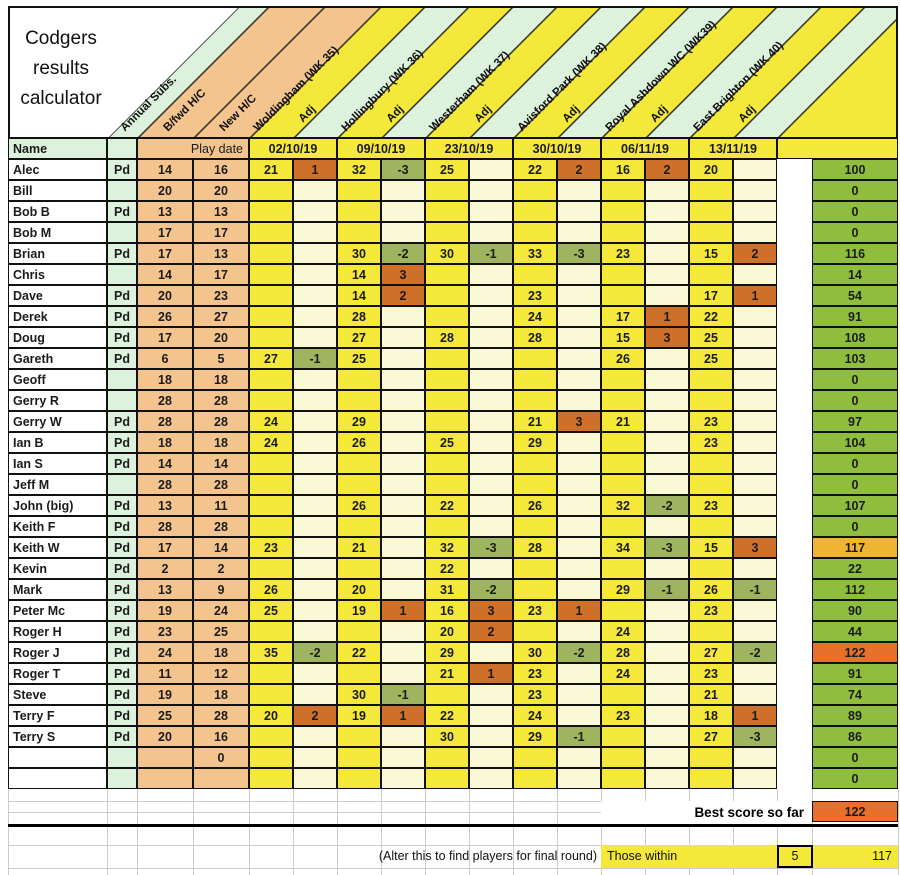 This screenshot has height=875, width=900. What do you see at coordinates (165, 232) in the screenshot?
I see `bfwd-hc-cell: 17` at bounding box center [165, 232].